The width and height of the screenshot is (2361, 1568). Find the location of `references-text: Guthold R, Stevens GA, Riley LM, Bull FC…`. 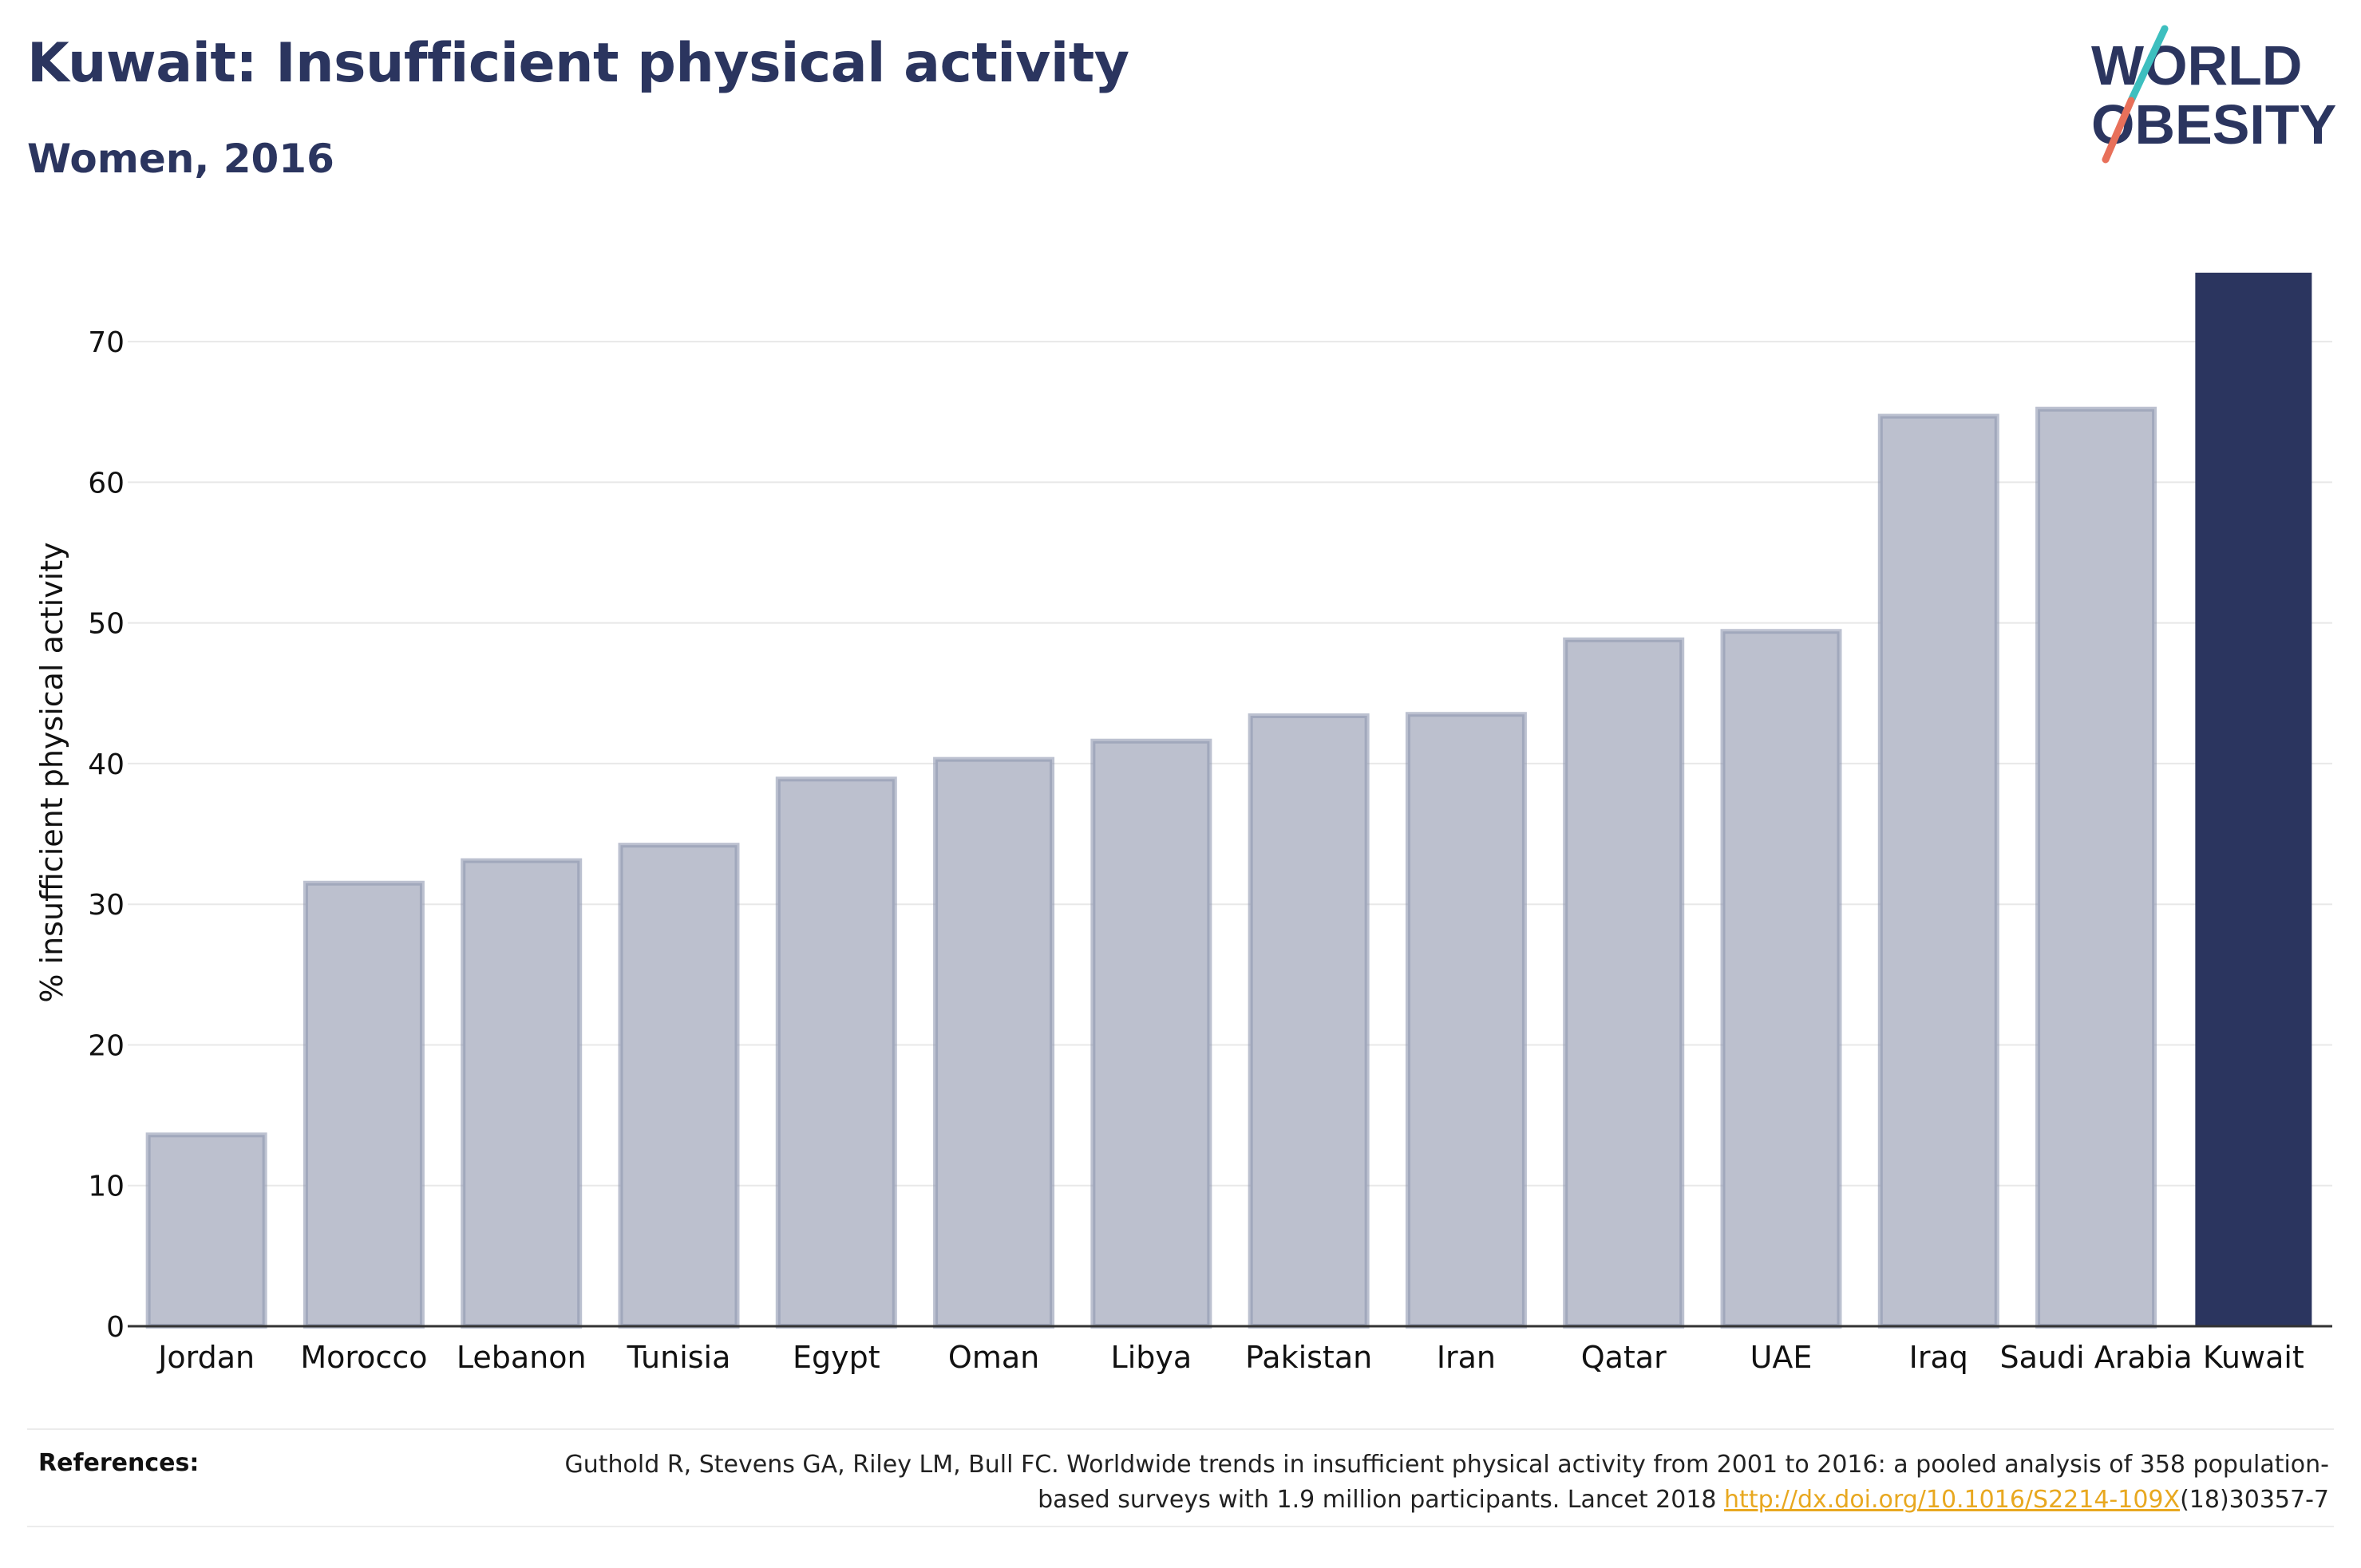

references-text: Guthold R, Stevens GA, Riley LM, Bull FC… is located at coordinates (1411, 1483).